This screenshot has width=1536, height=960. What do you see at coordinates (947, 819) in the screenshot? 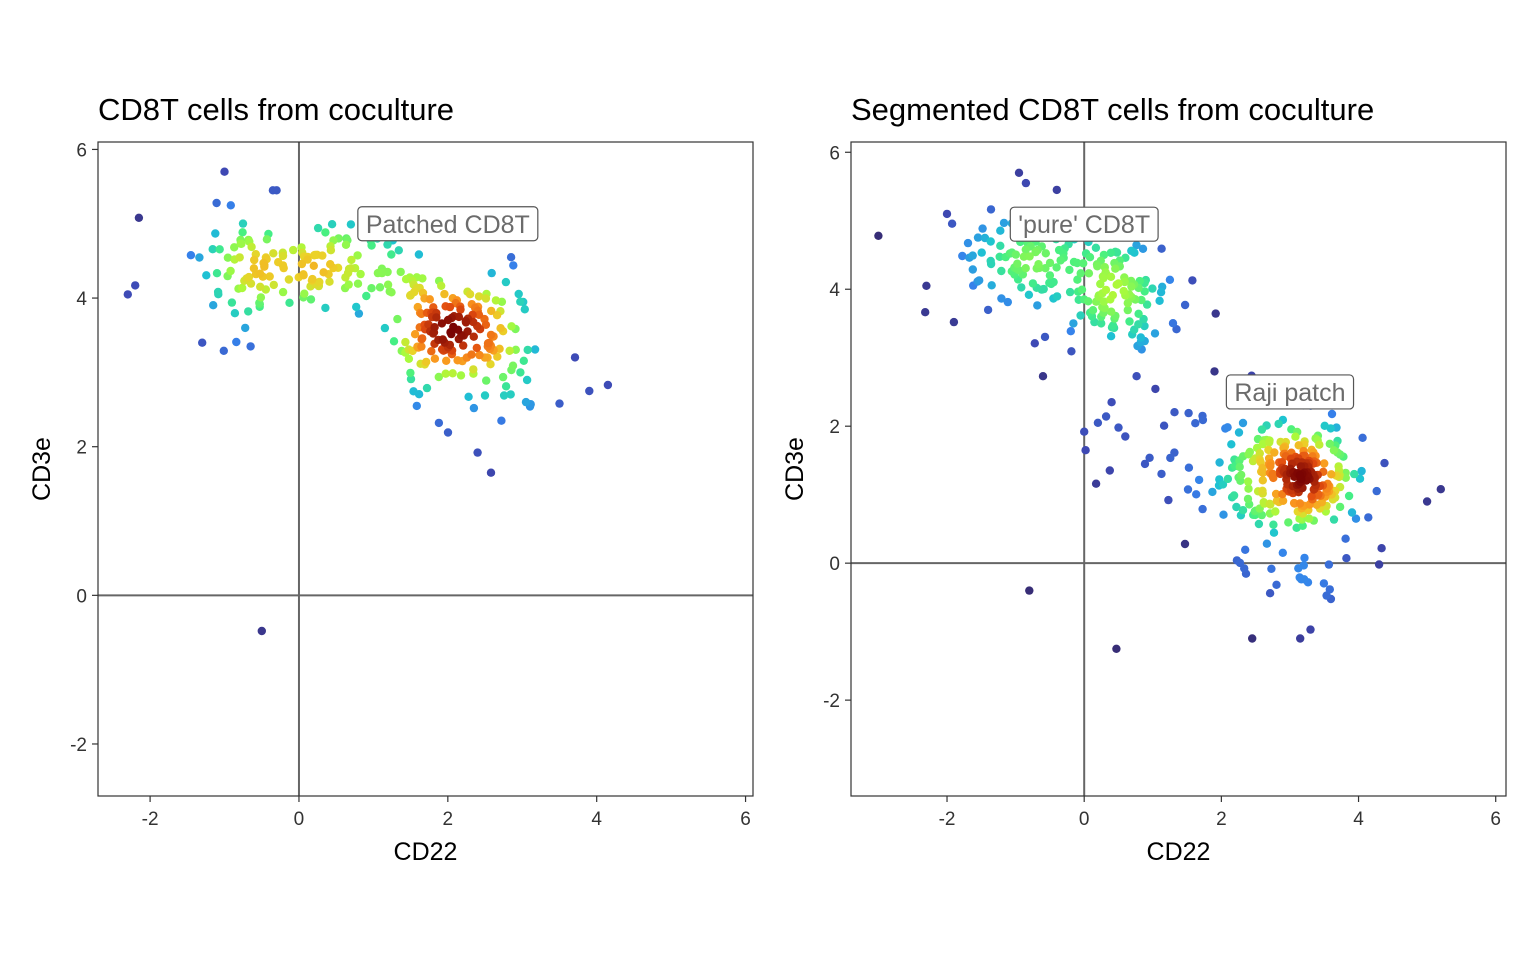
I see `x-tick-label: -2` at bounding box center [947, 819].